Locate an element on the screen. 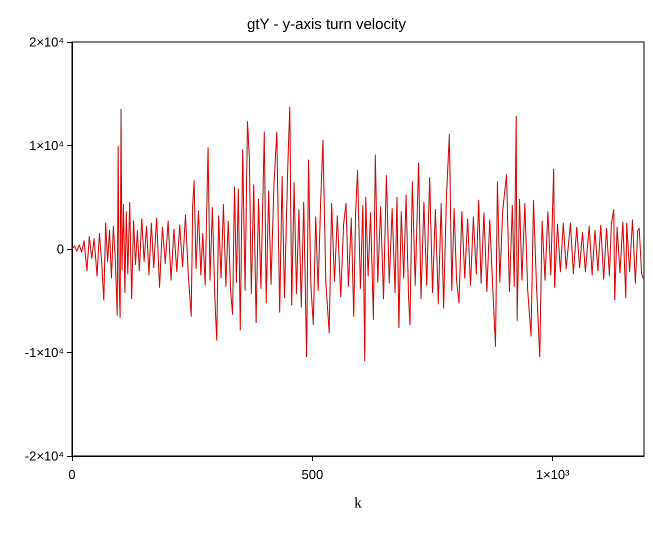 This screenshot has width=653, height=539. x-tick-label: 500 is located at coordinates (312, 474).